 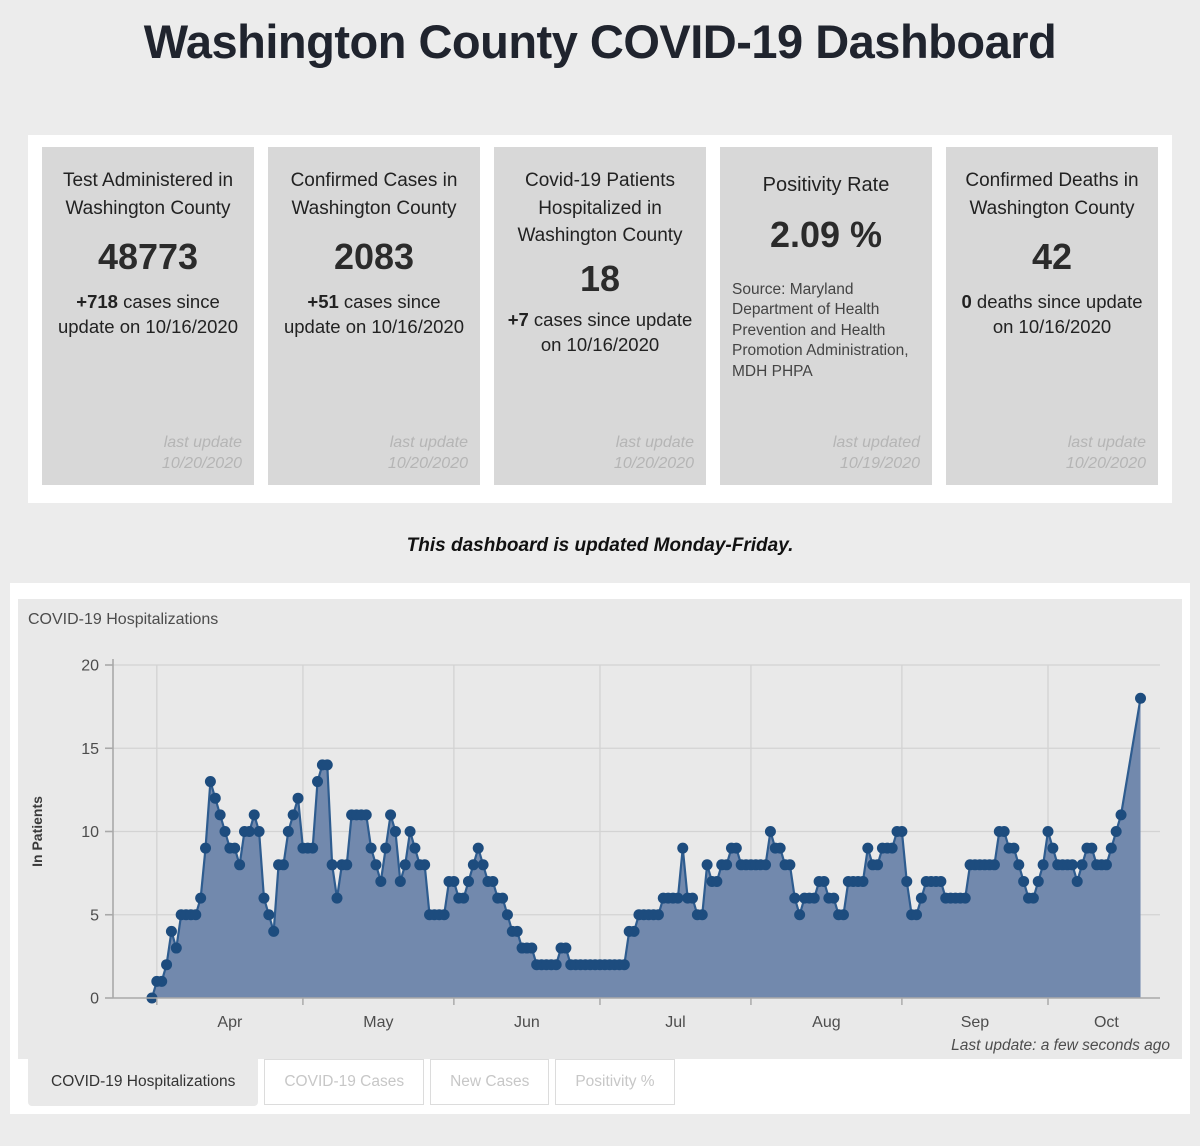 What do you see at coordinates (600, 41) in the screenshot?
I see `page-title: Washington County COVID-19 Dashboard` at bounding box center [600, 41].